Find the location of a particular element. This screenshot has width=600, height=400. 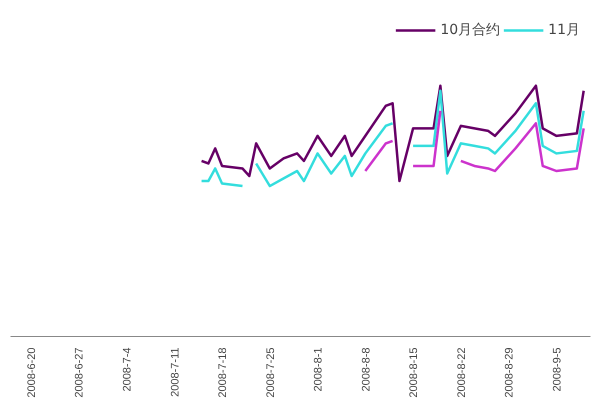

x-tick-label: 2008-8-15 is located at coordinates (414, 372).